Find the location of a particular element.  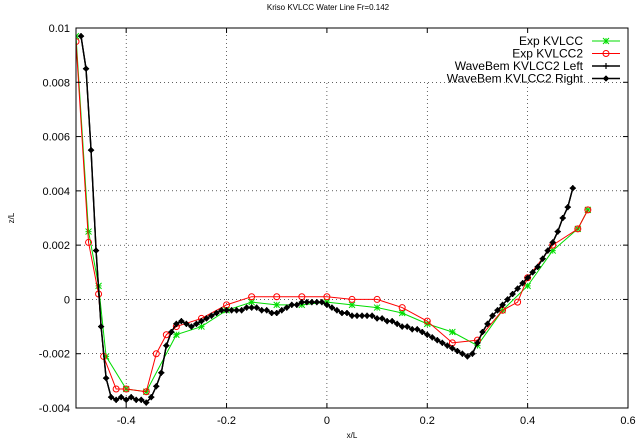

y-tick-label: 0.01 is located at coordinates (59, 29).